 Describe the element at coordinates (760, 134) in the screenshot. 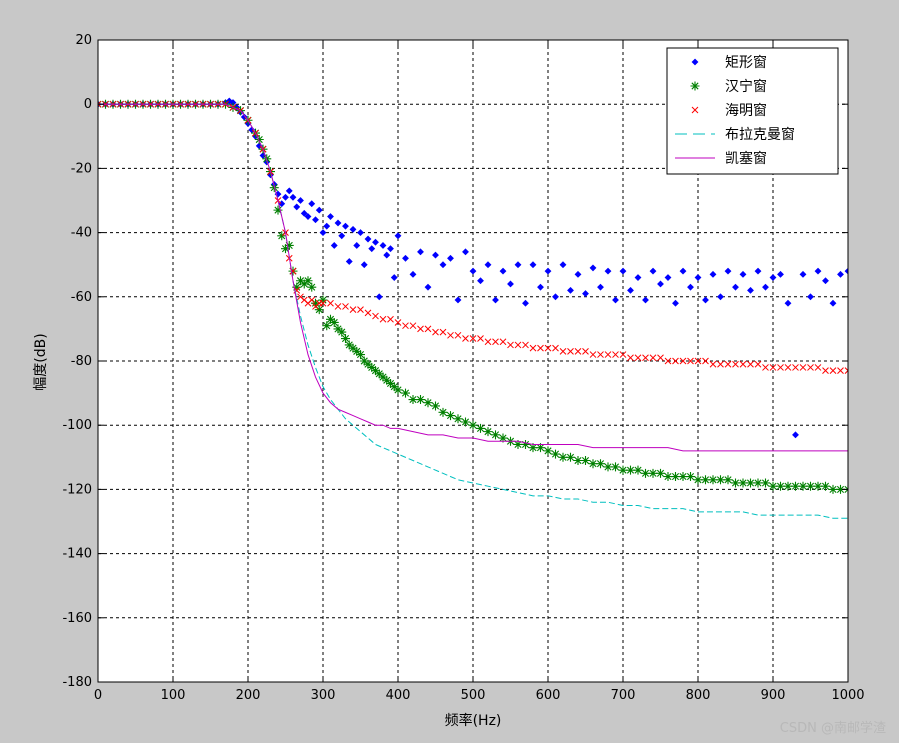

I see `legend-label: 布拉克曼窗` at that location.